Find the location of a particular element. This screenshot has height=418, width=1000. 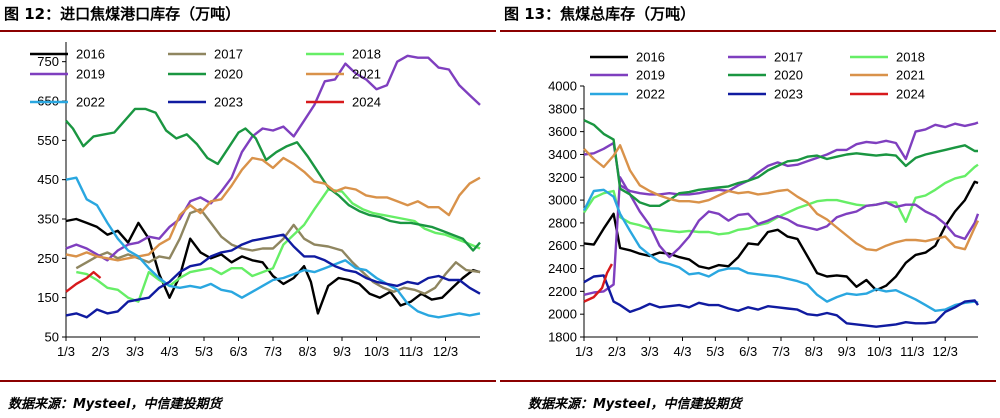

y-tick-label: 450 is located at coordinates (48, 179).